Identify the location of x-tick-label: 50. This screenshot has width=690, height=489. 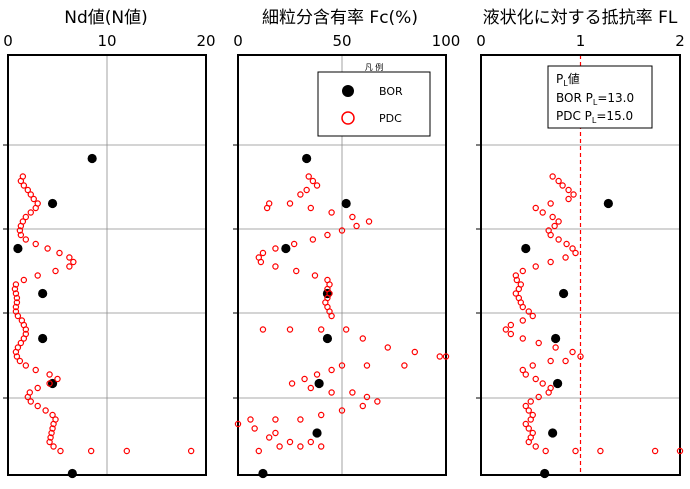
(341, 41).